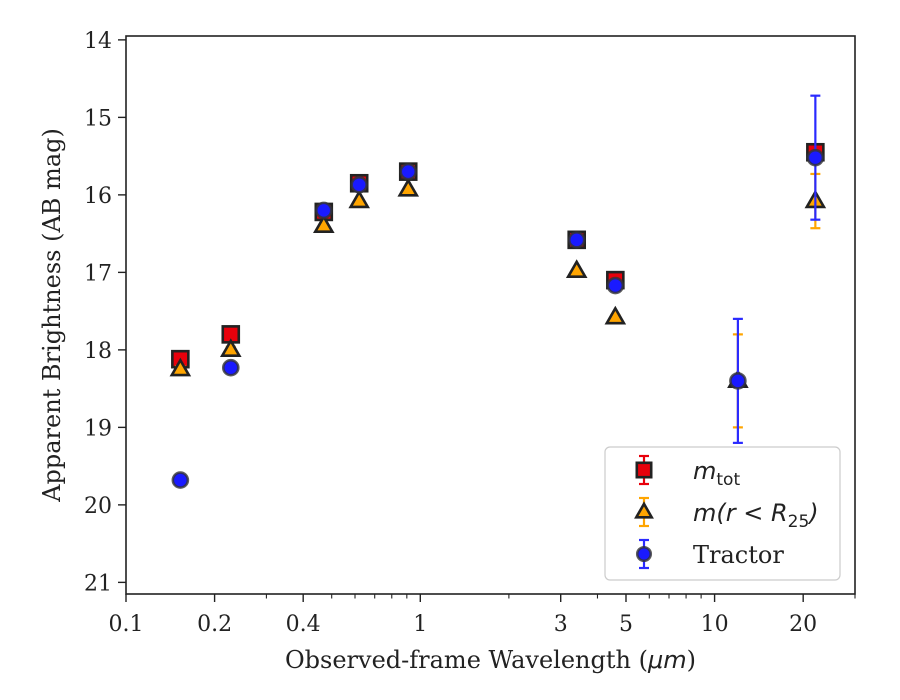 This screenshot has height=700, width=900. What do you see at coordinates (303, 624) in the screenshot?
I see `x-tick-label: 0.4` at bounding box center [303, 624].